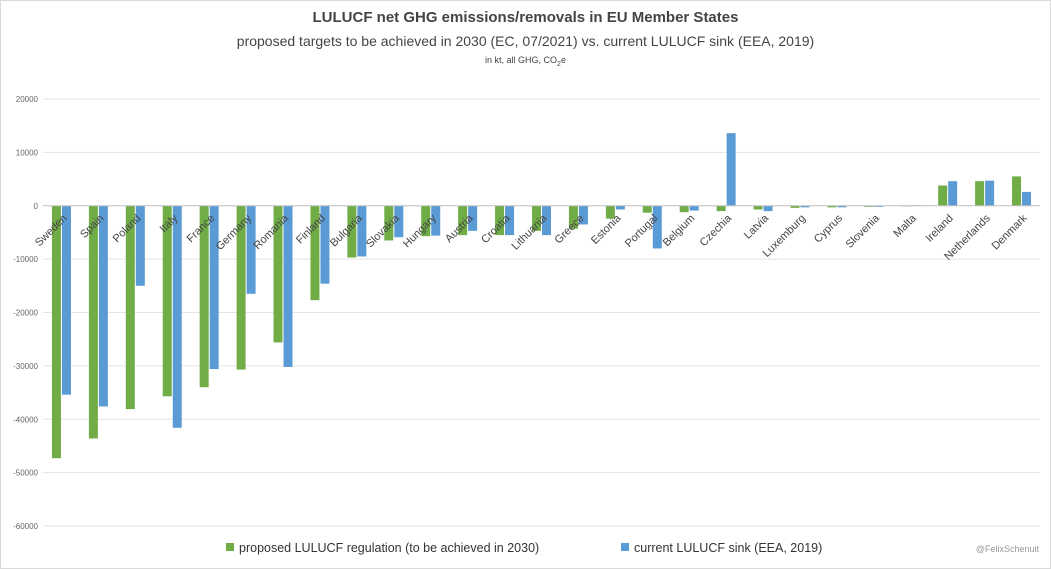 The width and height of the screenshot is (1051, 569). I want to click on y-tick-label: -30000, so click(25, 366).